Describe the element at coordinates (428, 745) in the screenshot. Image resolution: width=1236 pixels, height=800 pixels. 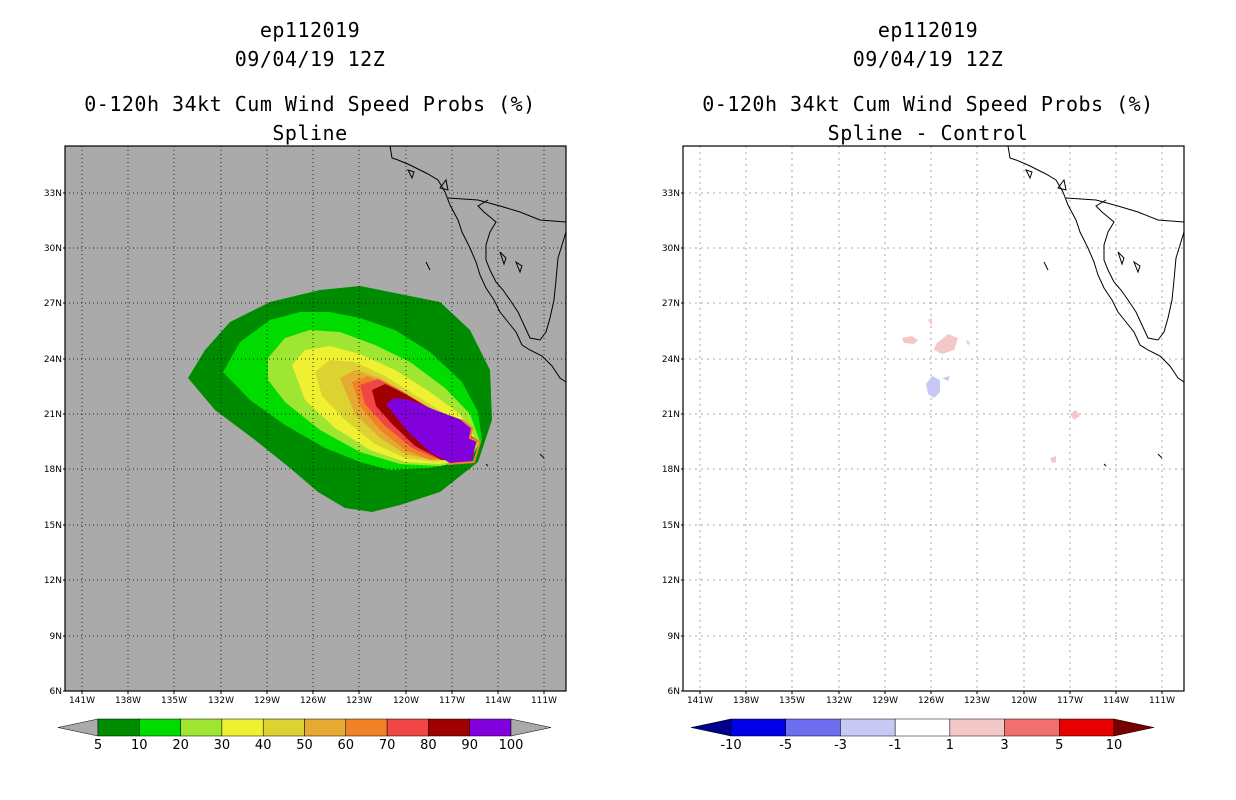
I see `colorbar-label: 80` at that location.